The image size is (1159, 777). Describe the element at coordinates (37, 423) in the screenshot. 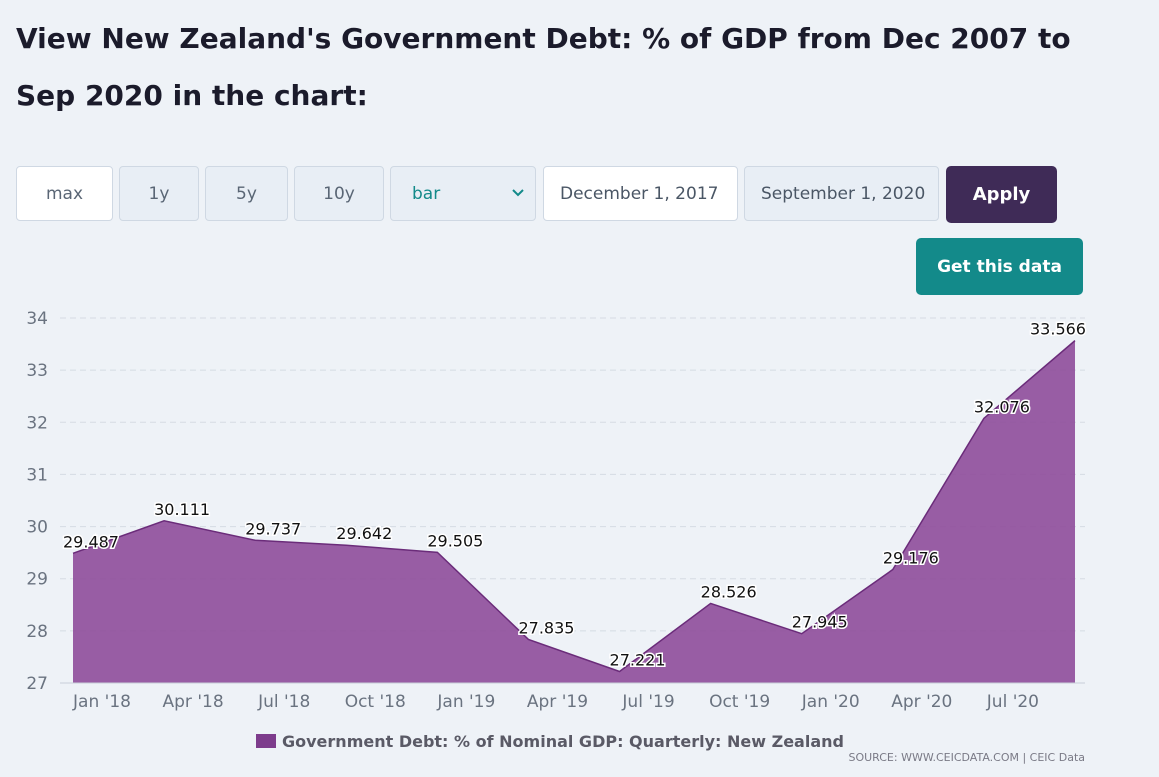

I see `y-tick-label: 32` at that location.